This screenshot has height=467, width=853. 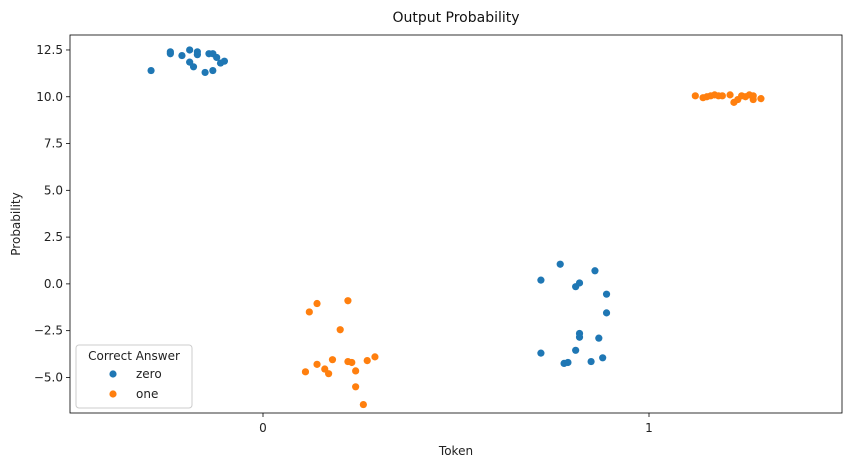 What do you see at coordinates (455, 18) in the screenshot?
I see `chart-title: Output Probability` at bounding box center [455, 18].